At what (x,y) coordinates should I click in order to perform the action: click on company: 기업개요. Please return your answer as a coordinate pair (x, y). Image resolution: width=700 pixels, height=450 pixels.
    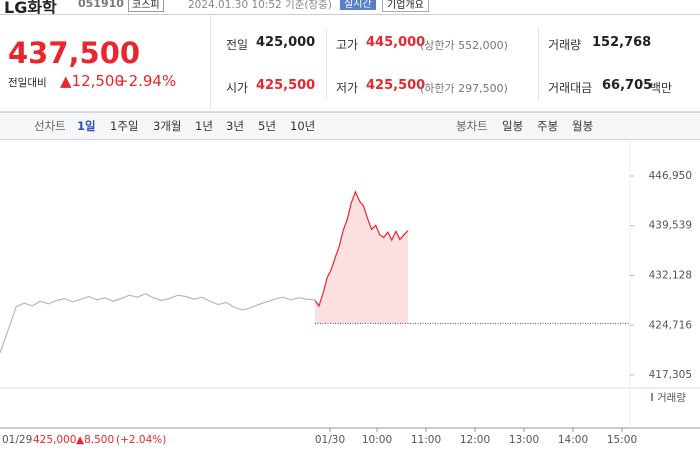
    Looking at the image, I should click on (405, 6).